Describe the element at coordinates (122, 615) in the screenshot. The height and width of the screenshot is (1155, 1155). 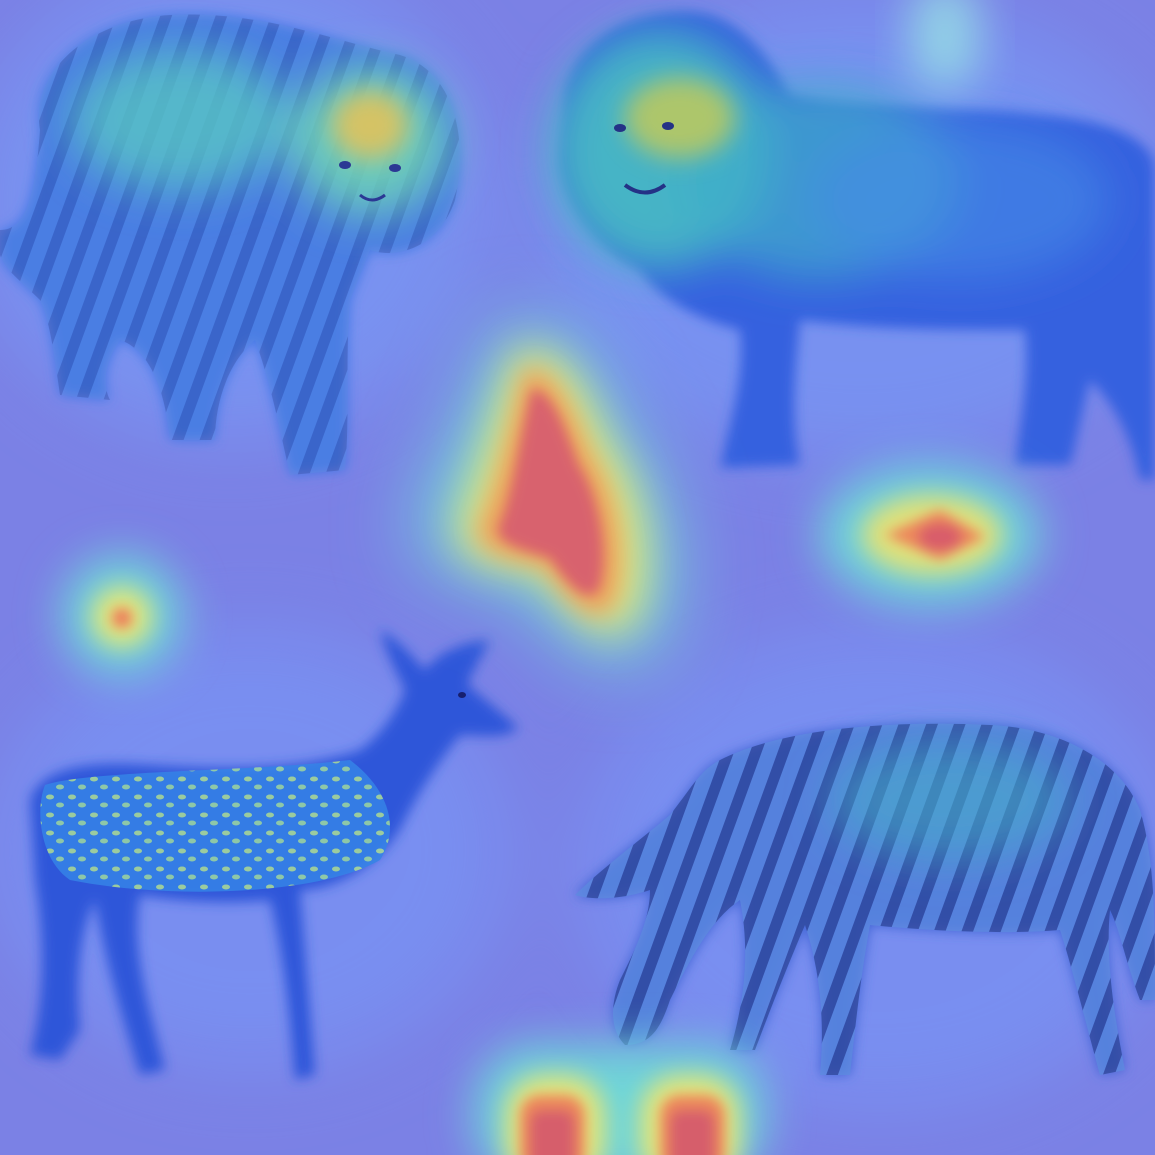
I see `hotspot-left` at that location.